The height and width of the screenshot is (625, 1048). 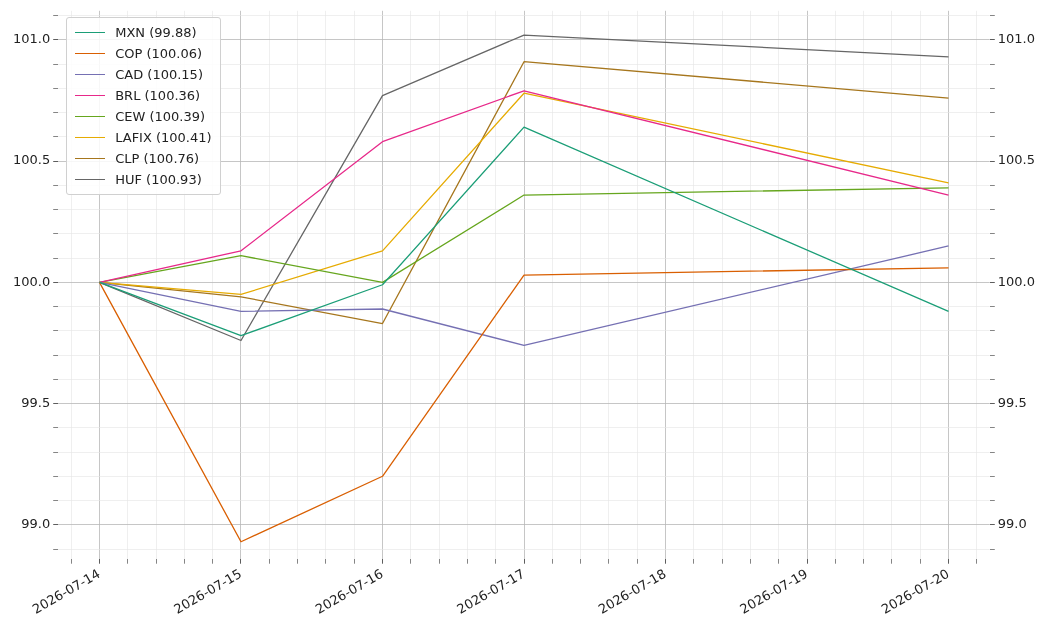 What do you see at coordinates (32, 39) in the screenshot?
I see `y-tick-label: 101.0` at bounding box center [32, 39].